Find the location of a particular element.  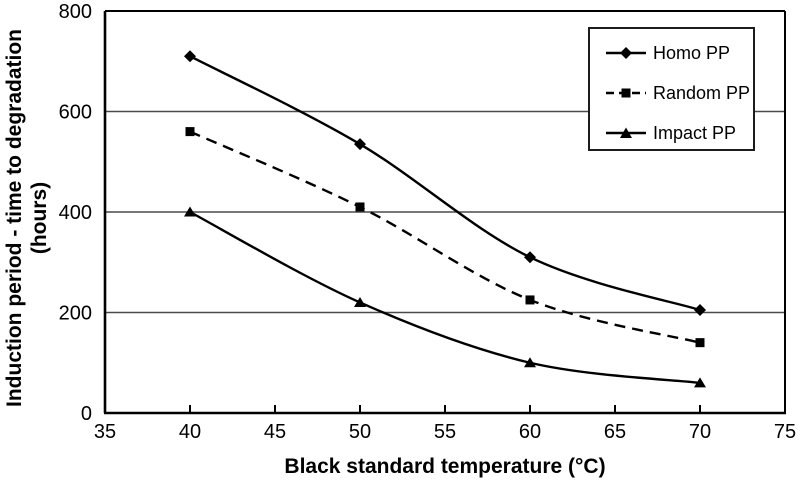

legend-label-random-pp: Random PP is located at coordinates (702, 92).